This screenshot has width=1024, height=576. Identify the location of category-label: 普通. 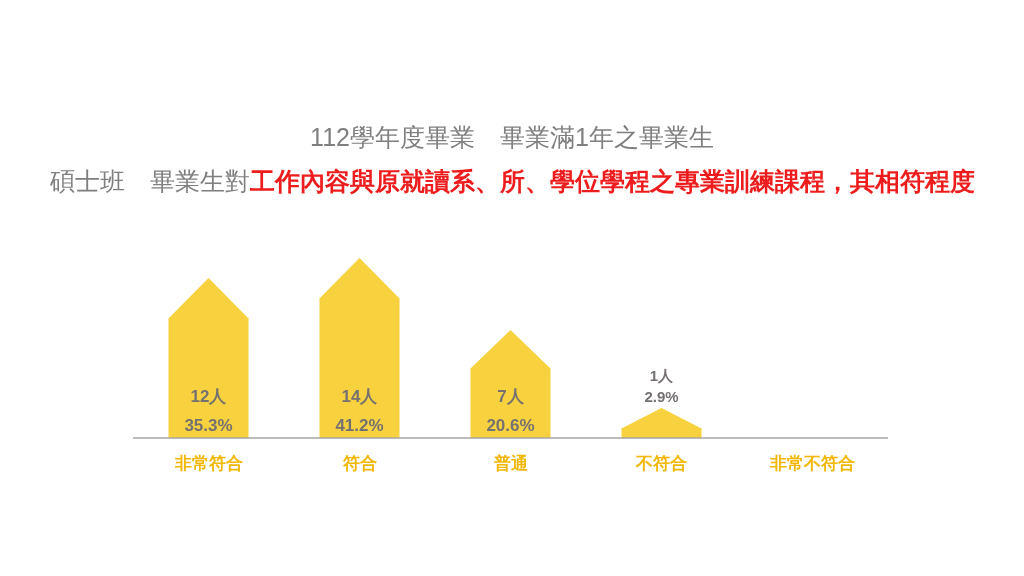
(510, 463).